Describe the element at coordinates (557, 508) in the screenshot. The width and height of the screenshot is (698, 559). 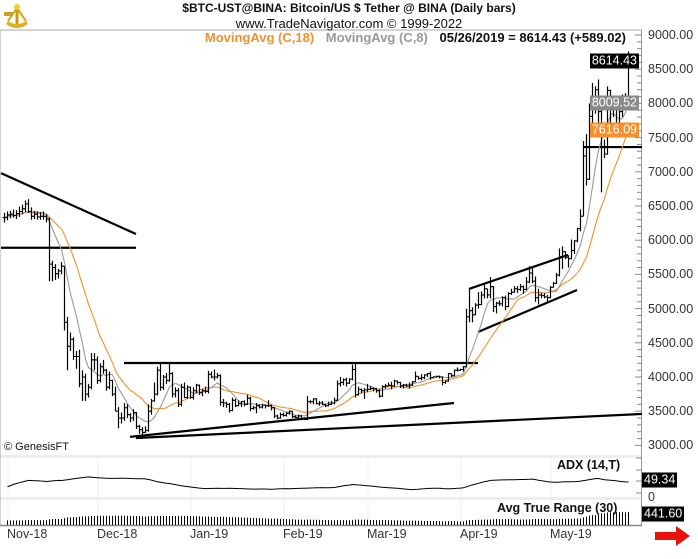
I see `atr-label: Avg True Range (30)` at that location.